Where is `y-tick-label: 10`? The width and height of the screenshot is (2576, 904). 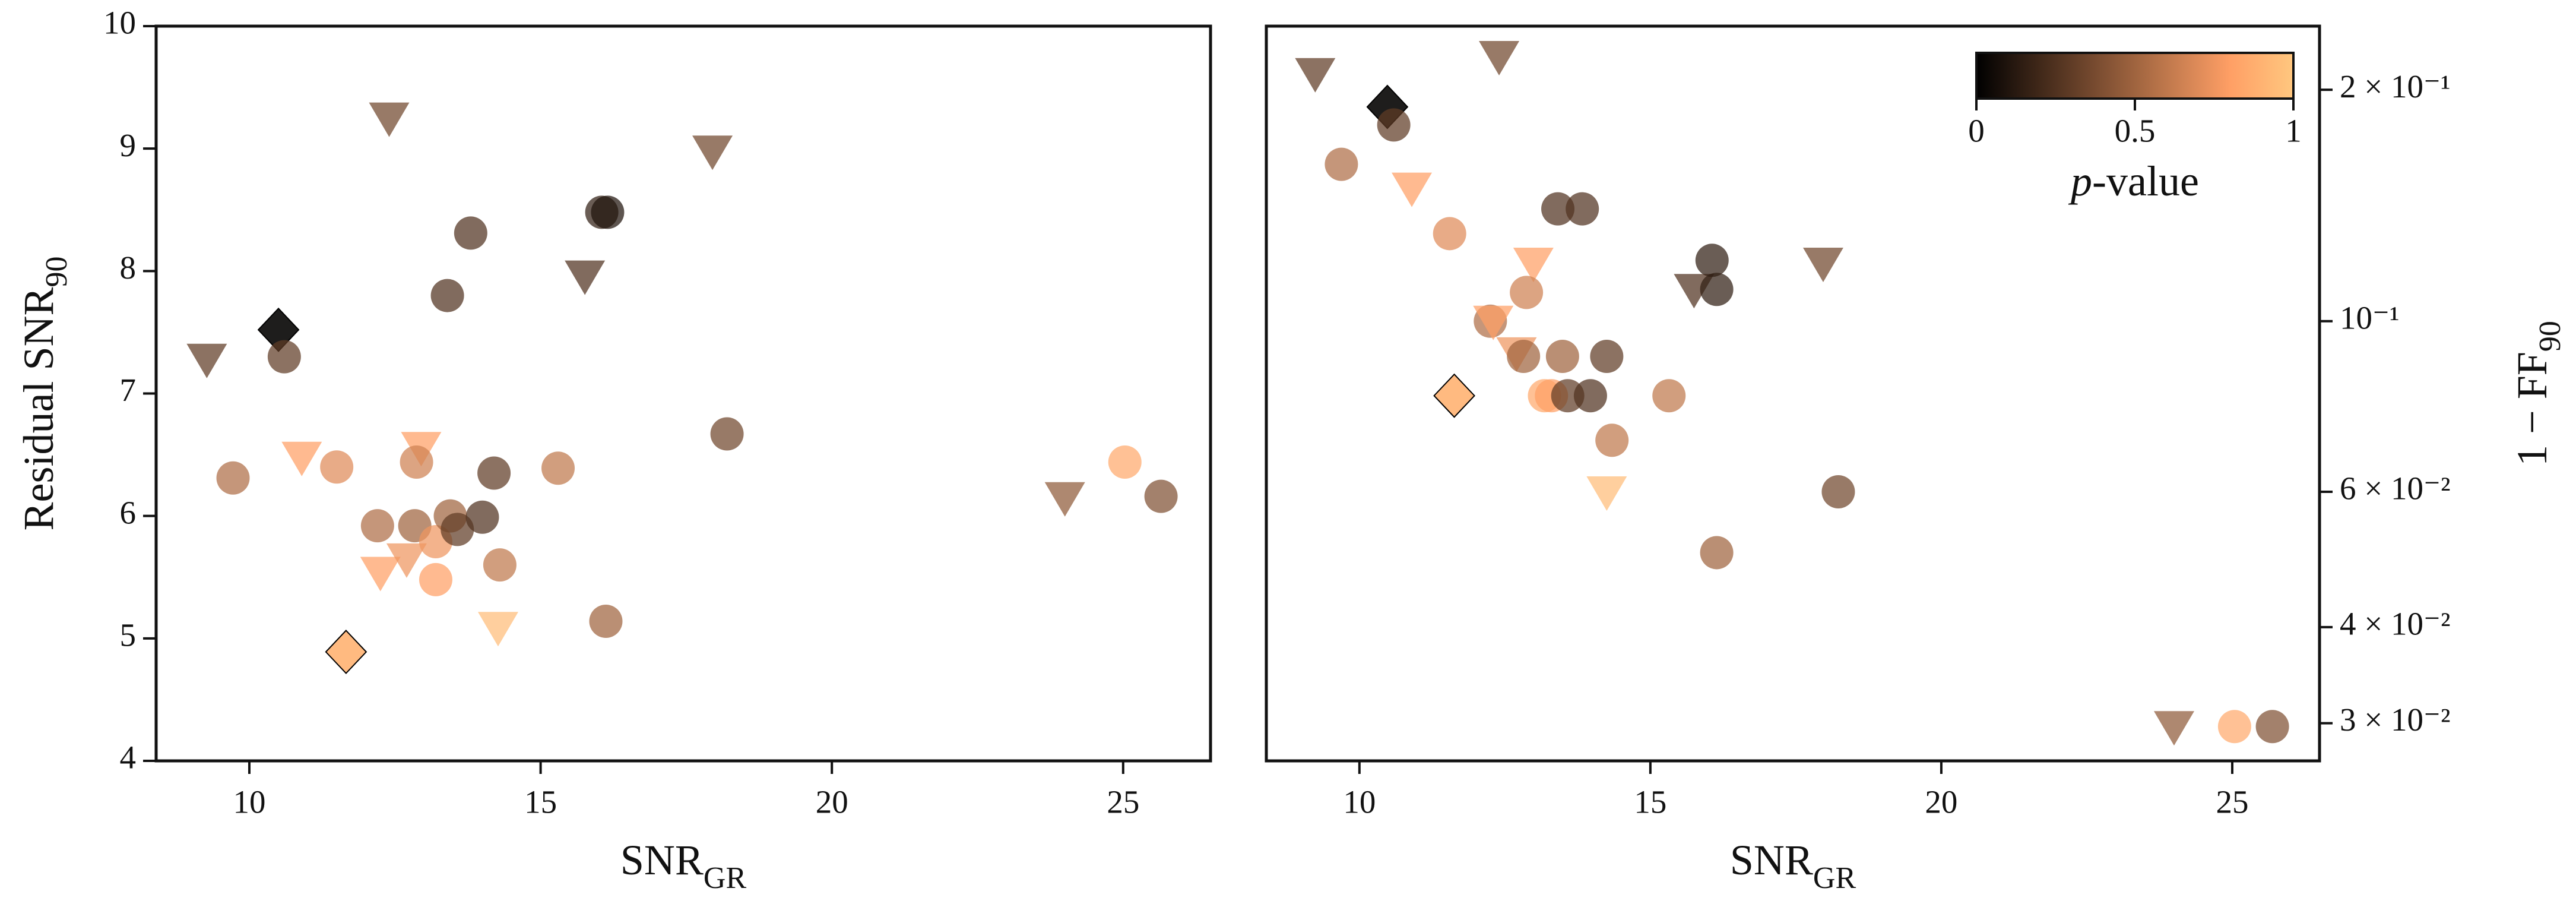
y-tick-label: 10 is located at coordinates (120, 23).